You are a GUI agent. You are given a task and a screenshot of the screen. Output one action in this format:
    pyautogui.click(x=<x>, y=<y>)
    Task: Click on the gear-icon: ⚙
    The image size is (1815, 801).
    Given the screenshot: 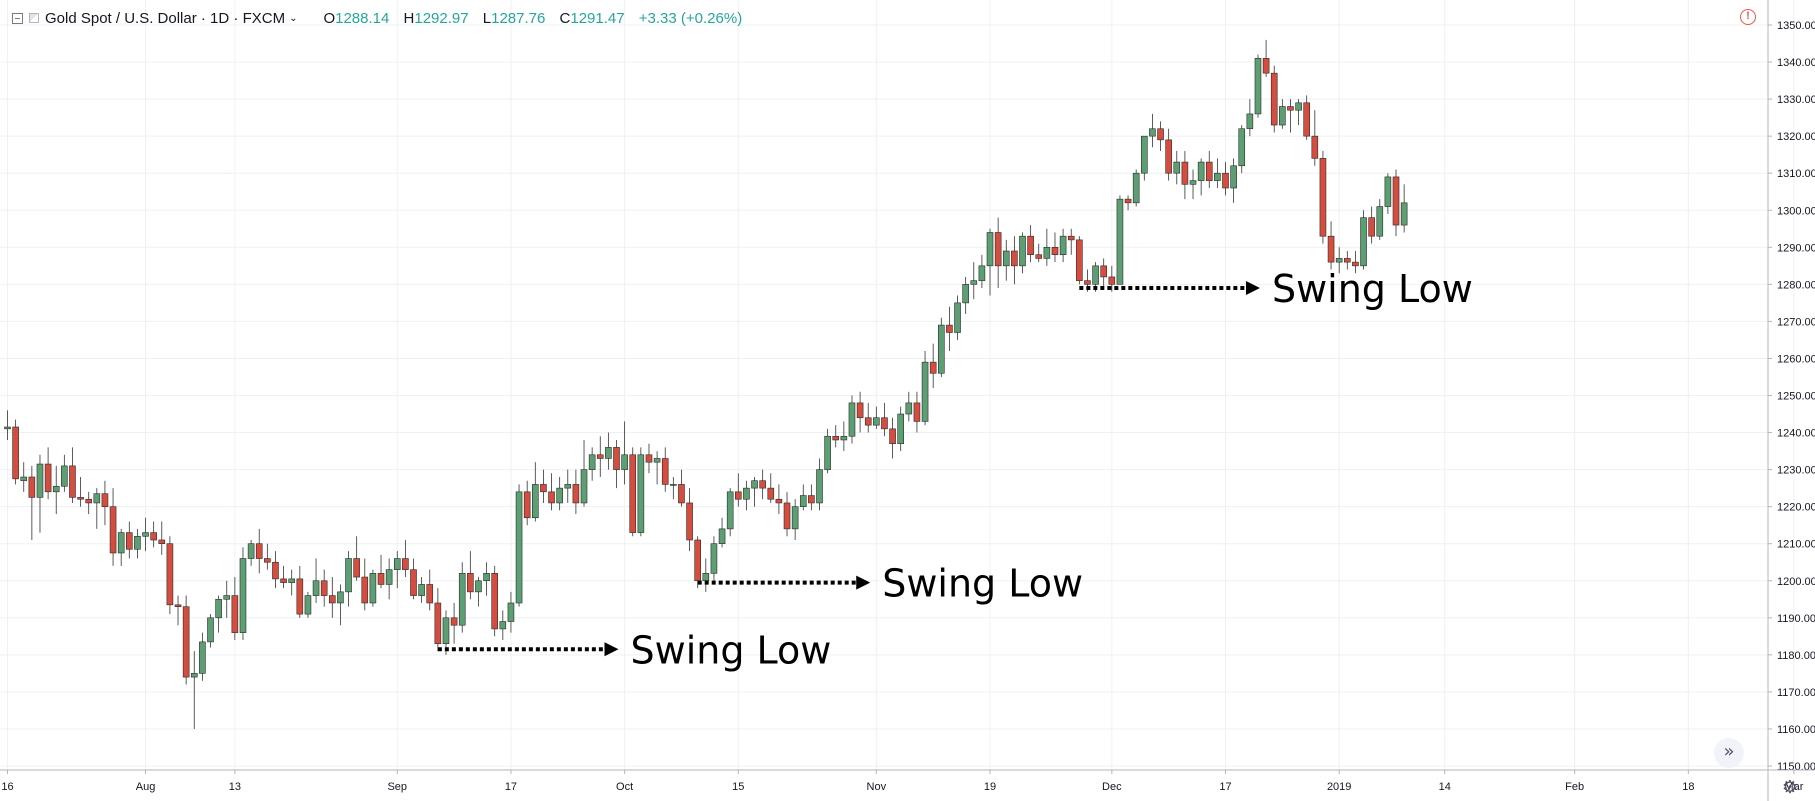 What is the action you would take?
    pyautogui.click(x=1790, y=787)
    